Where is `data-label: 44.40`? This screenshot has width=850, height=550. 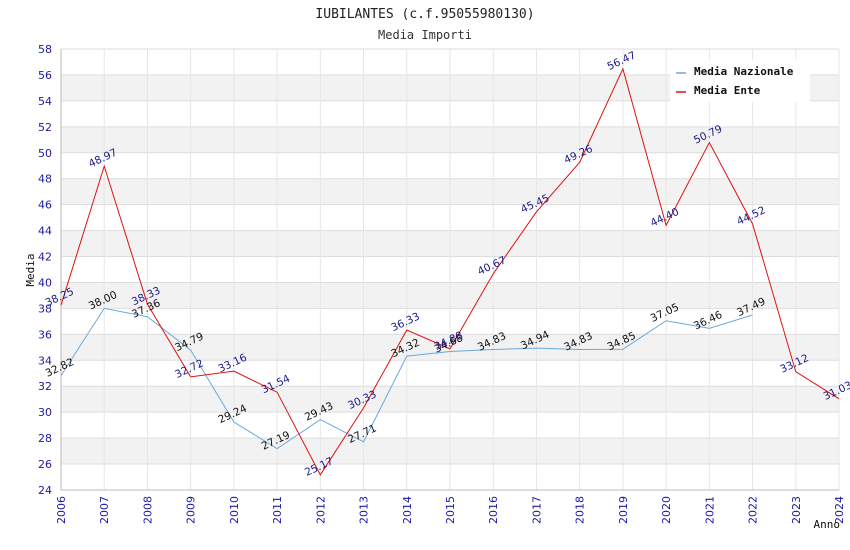 data-label: 44.40 is located at coordinates (665, 218).